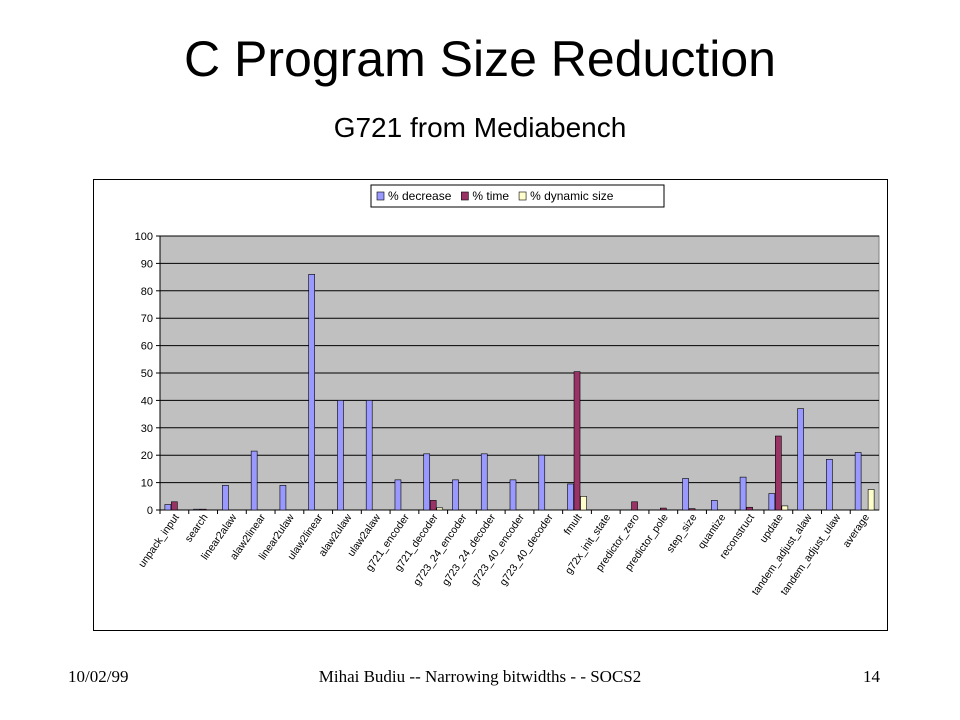 Image resolution: width=960 pixels, height=720 pixels. I want to click on x-tick-label: unpack_input, so click(159, 541).